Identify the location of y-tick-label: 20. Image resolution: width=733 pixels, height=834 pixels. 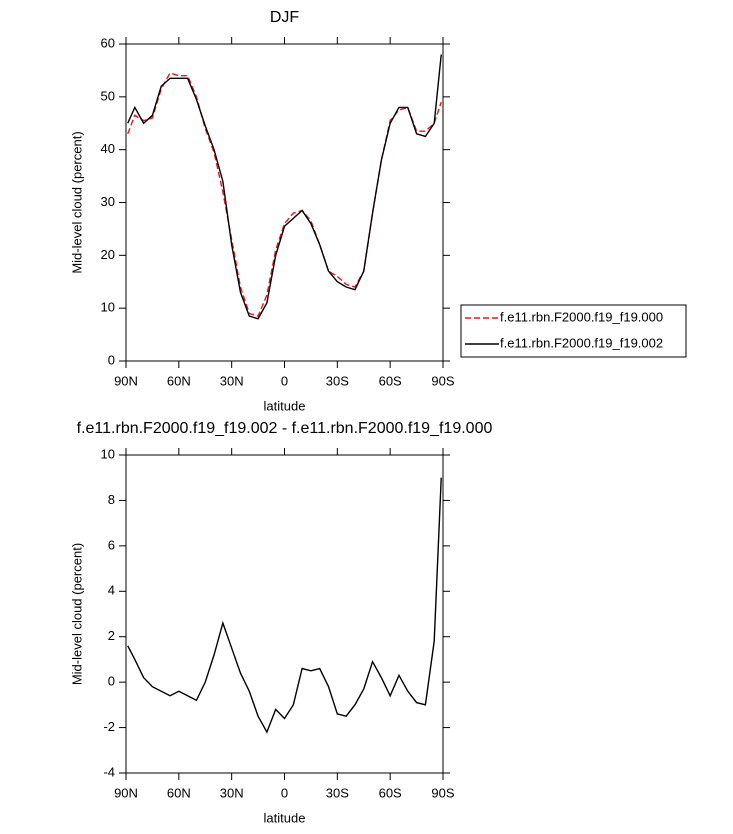
(108, 254).